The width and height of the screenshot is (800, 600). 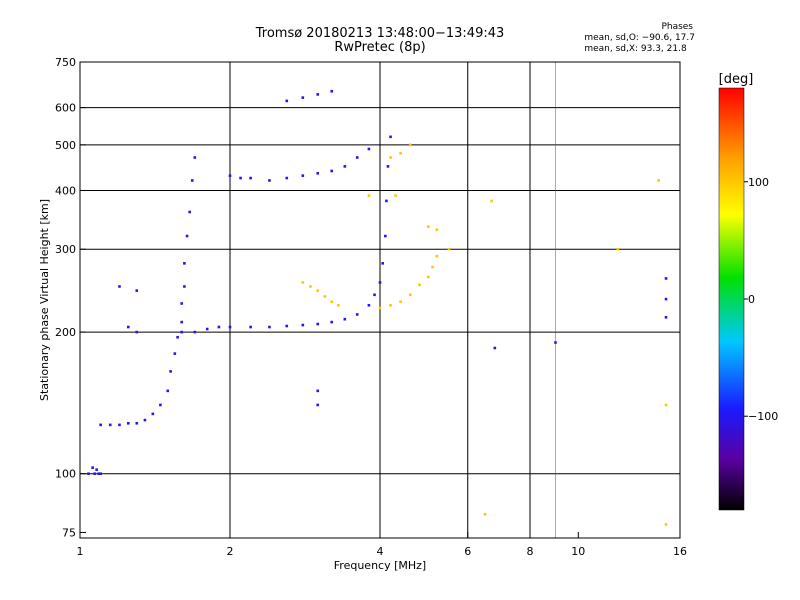 I want to click on x-tick-label: 16, so click(x=680, y=551).